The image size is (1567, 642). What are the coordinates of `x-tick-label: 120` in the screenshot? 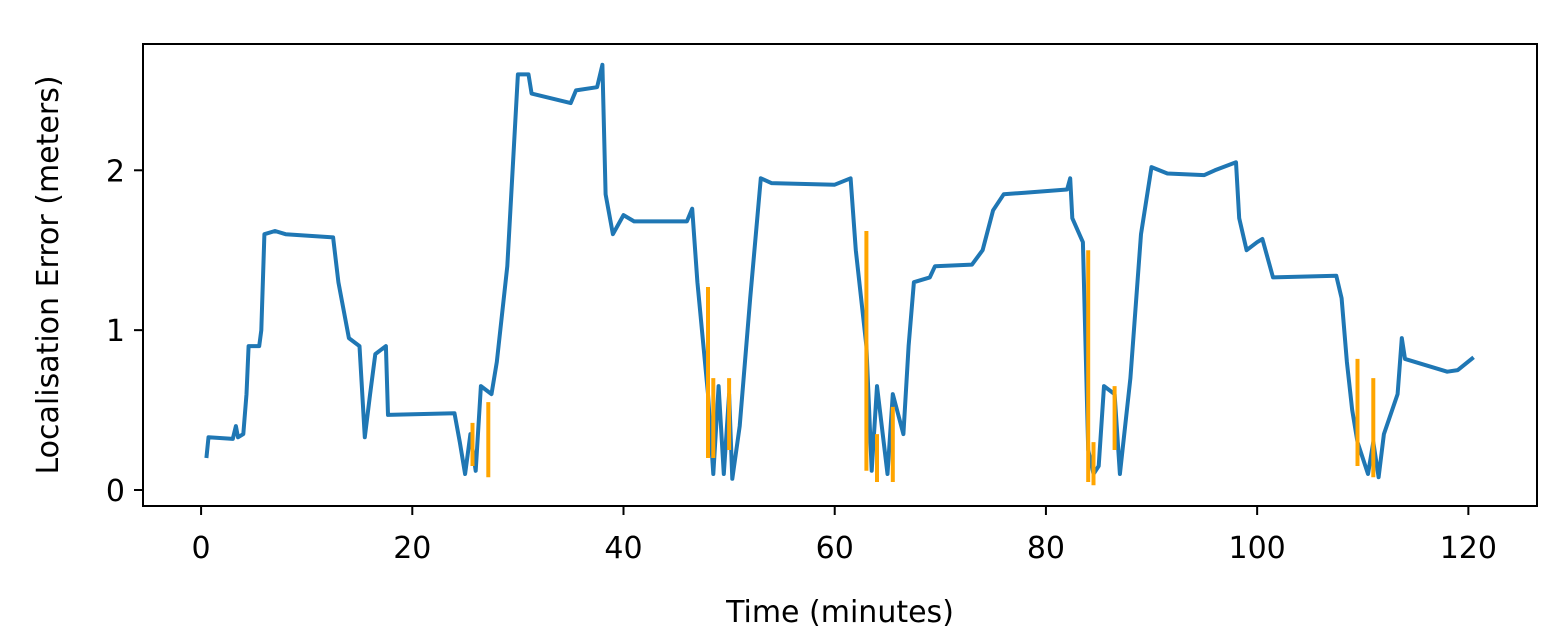 It's located at (1468, 548).